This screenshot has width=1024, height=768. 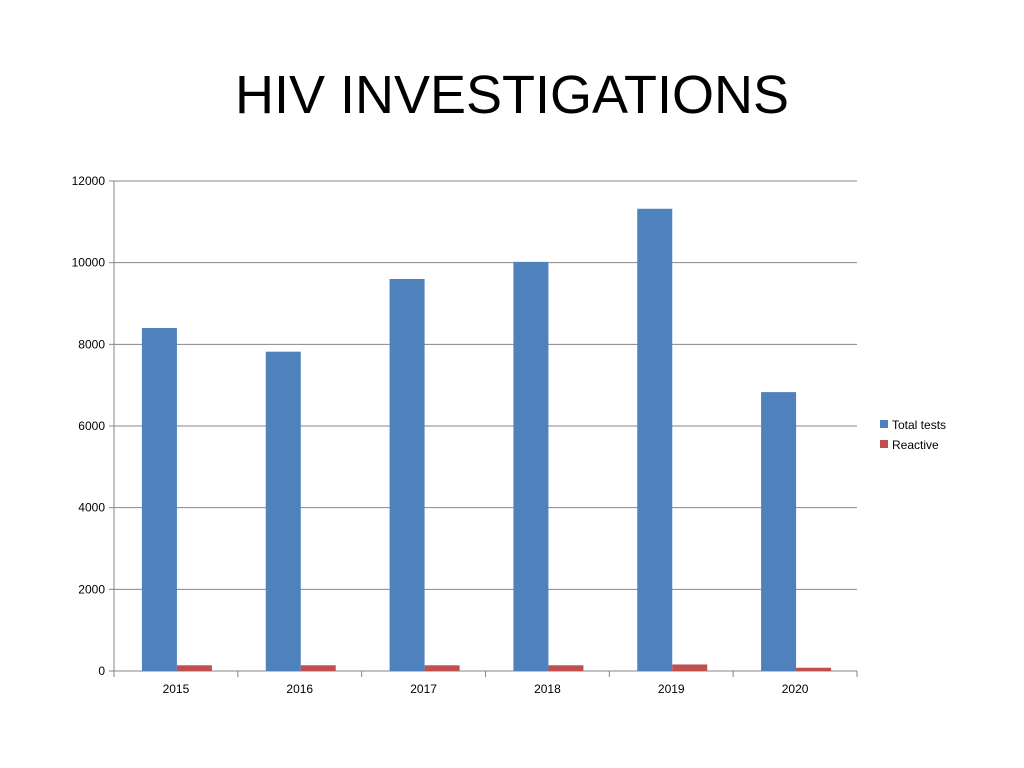 I want to click on slide-title: HIV INVESTIGATIONS, so click(x=512, y=95).